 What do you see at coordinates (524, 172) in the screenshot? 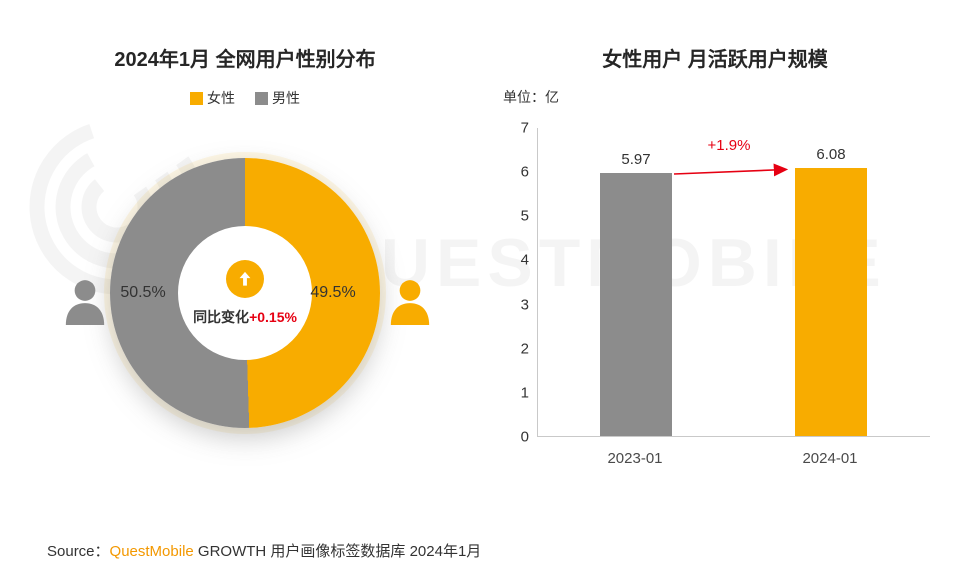
I see `y-tick-label: 6` at bounding box center [524, 172].